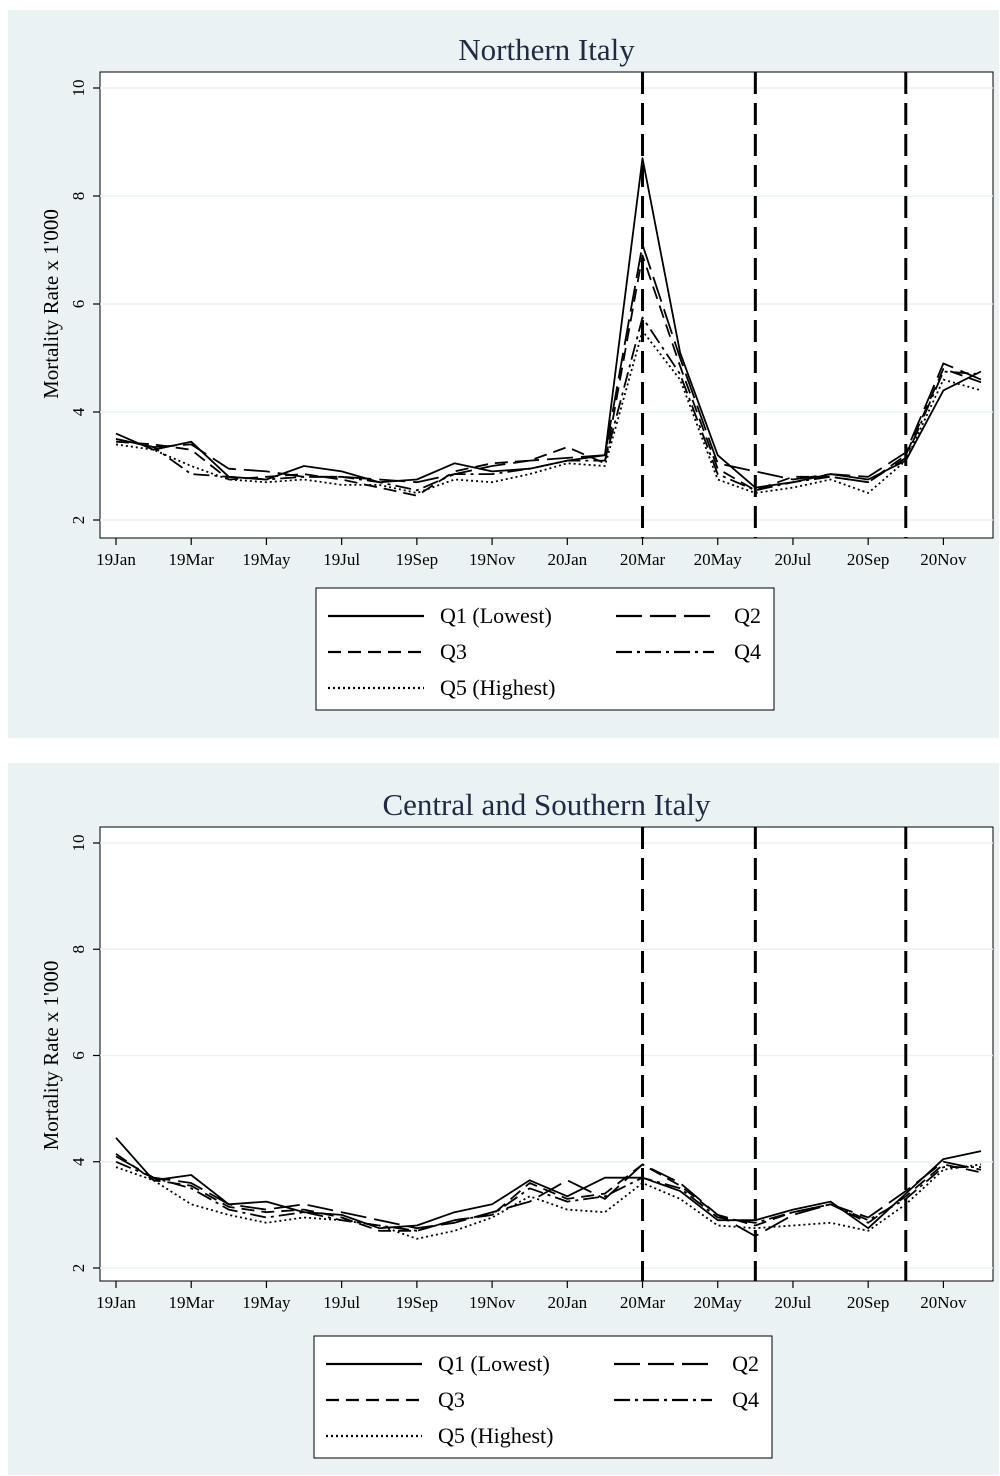 The height and width of the screenshot is (1476, 1000). Describe the element at coordinates (547, 804) in the screenshot. I see `chart-title: Central and Southern Italy` at that location.